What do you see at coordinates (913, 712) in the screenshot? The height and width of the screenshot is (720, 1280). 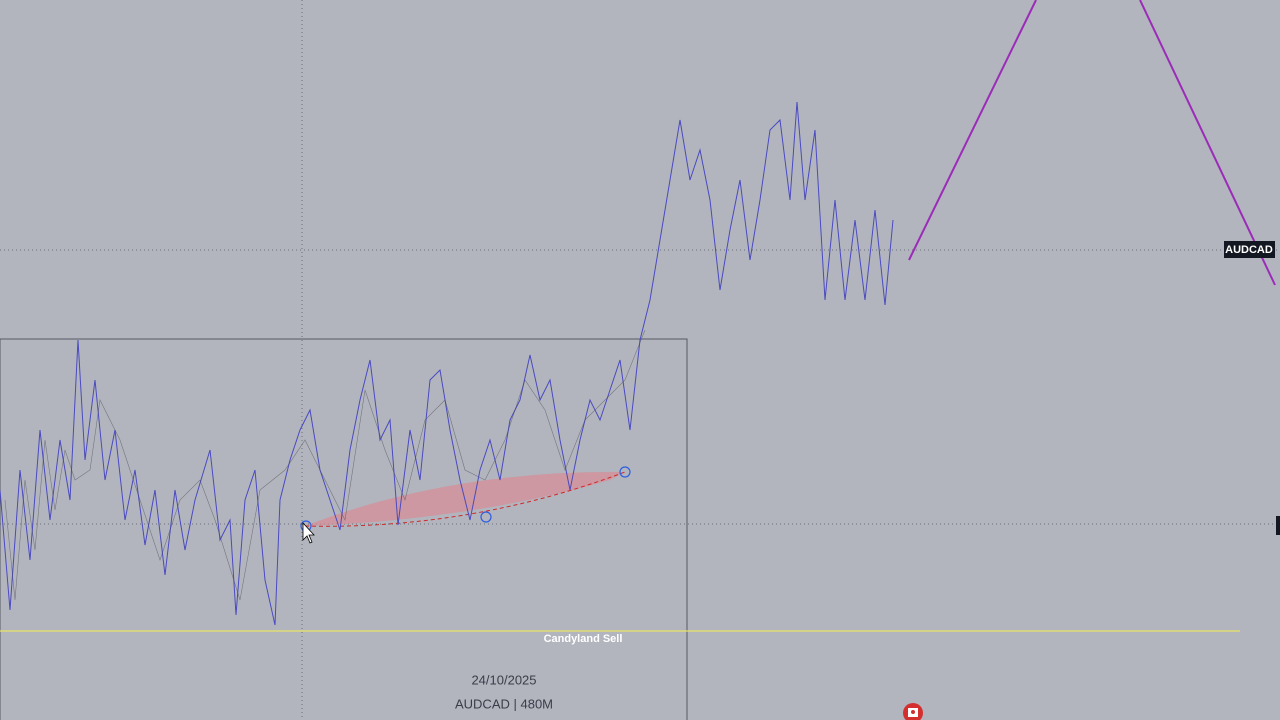 I see `event-flag-leaf` at bounding box center [913, 712].